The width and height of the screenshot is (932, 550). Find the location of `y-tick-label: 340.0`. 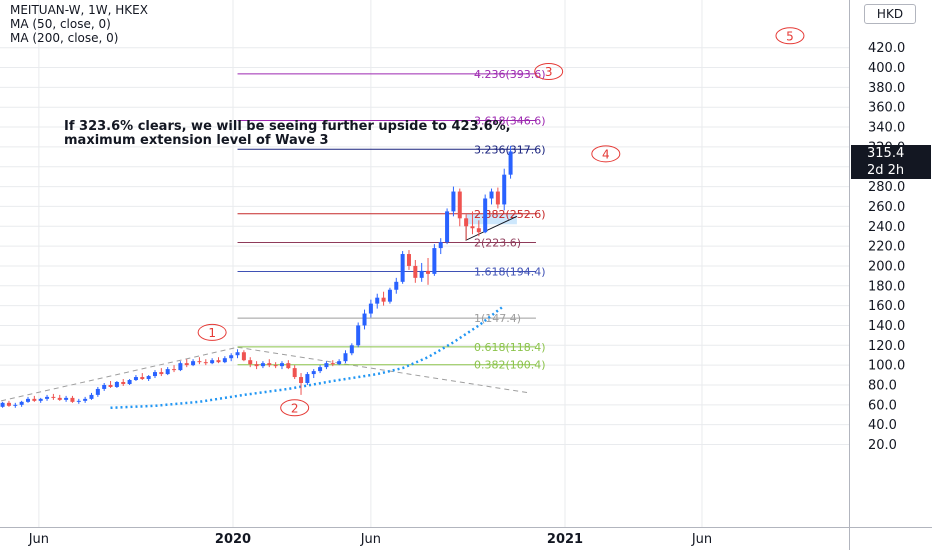

y-tick-label: 340.0 is located at coordinates (886, 128).